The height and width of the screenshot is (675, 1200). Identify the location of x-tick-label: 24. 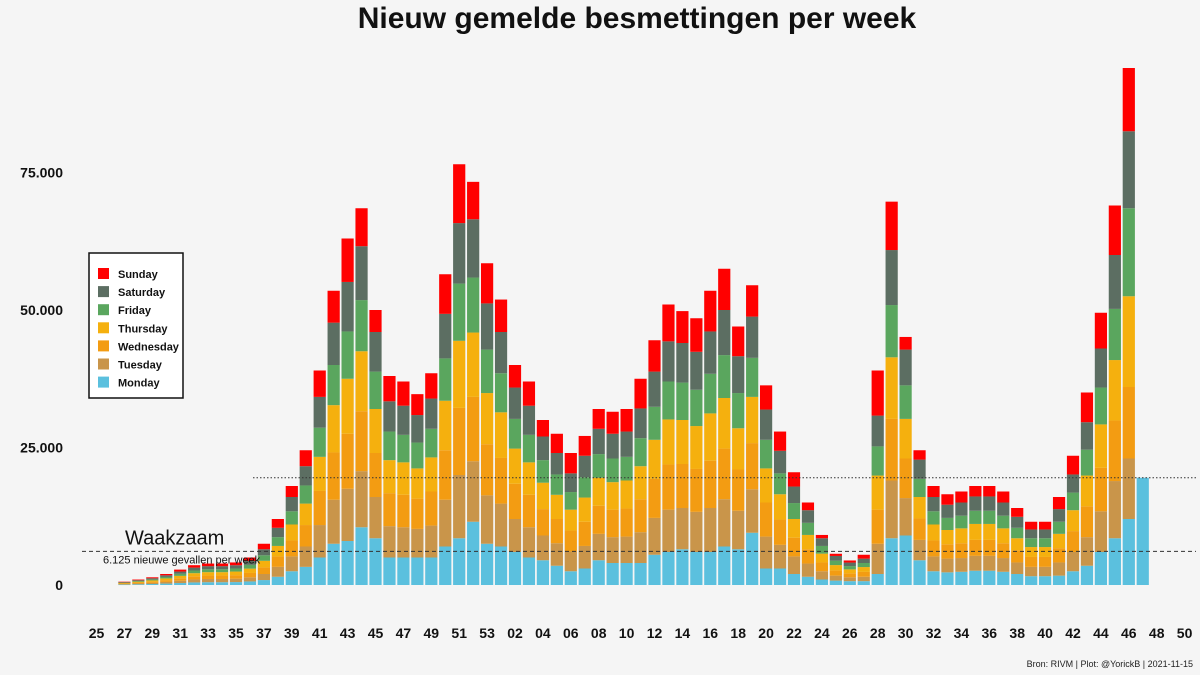
(822, 633).